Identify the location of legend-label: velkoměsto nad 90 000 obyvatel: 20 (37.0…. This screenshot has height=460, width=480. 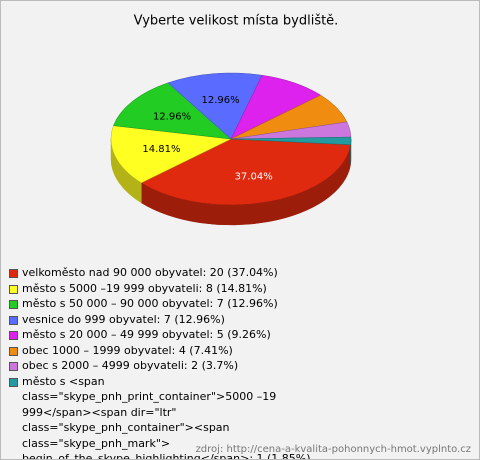
(150, 272).